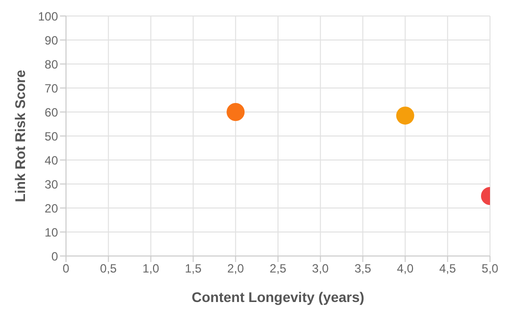  What do you see at coordinates (51, 232) in the screenshot?
I see `y-tick-label: 10` at bounding box center [51, 232].